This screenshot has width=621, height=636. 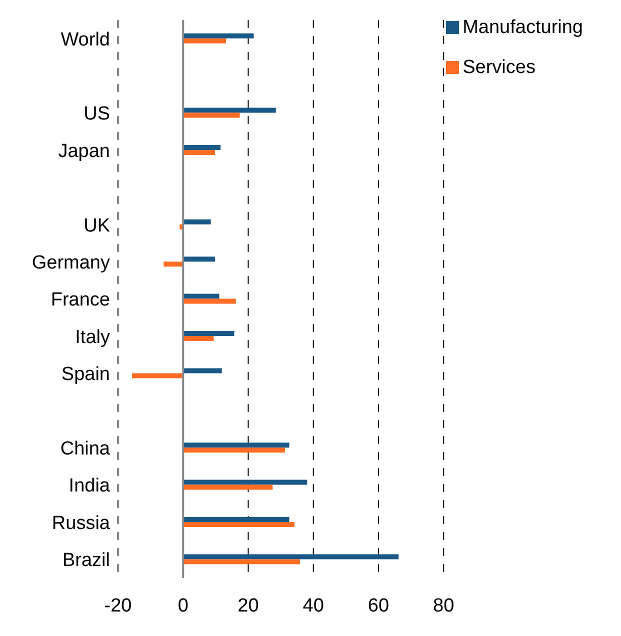 I want to click on x-tick-label: 60, so click(x=379, y=605).